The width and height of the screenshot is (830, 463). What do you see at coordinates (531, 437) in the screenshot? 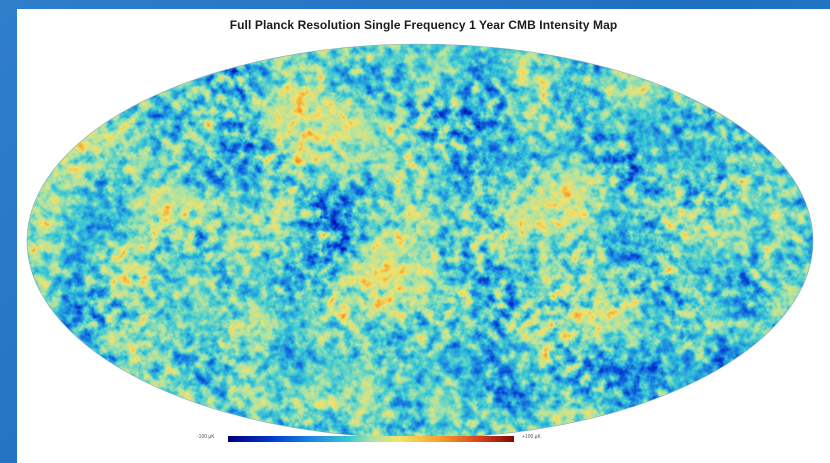
I see `colorbar-max-label: +100 µK` at bounding box center [531, 437].